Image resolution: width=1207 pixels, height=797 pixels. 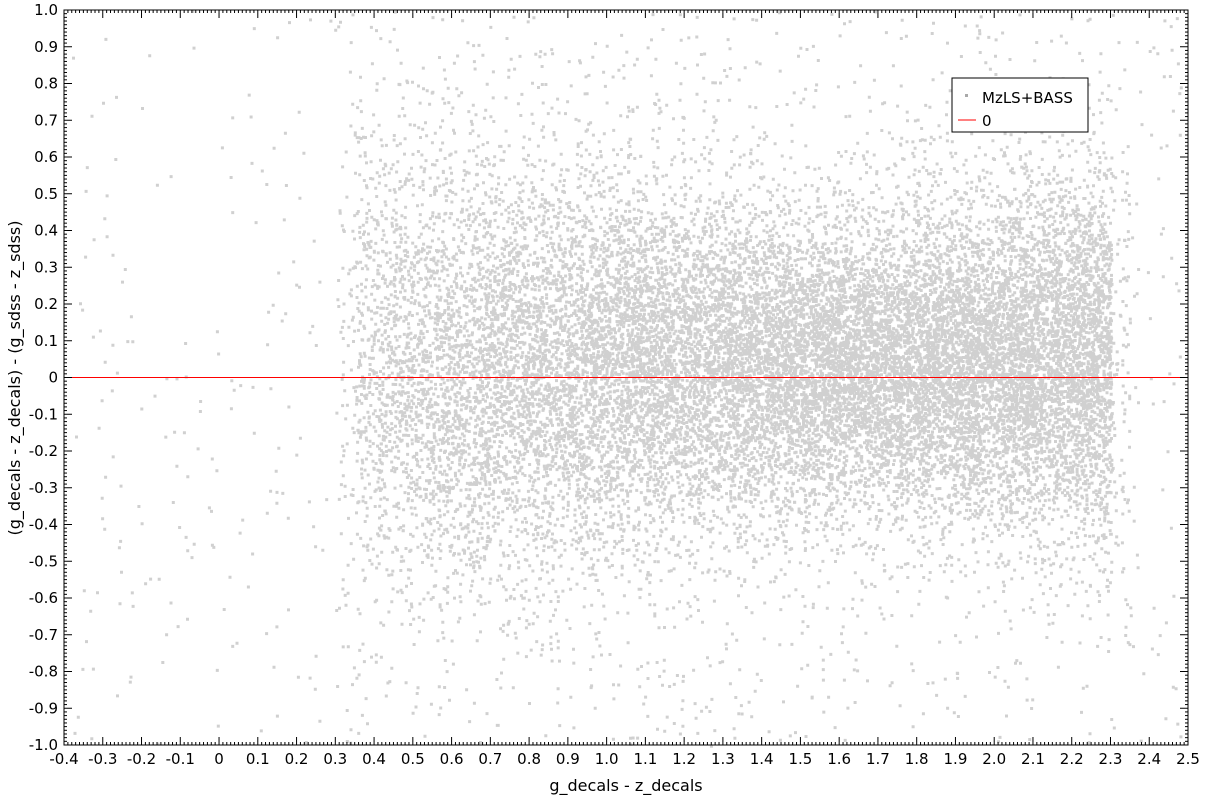 What do you see at coordinates (1033, 759) in the screenshot?
I see `x-tick-label: 2.1` at bounding box center [1033, 759].